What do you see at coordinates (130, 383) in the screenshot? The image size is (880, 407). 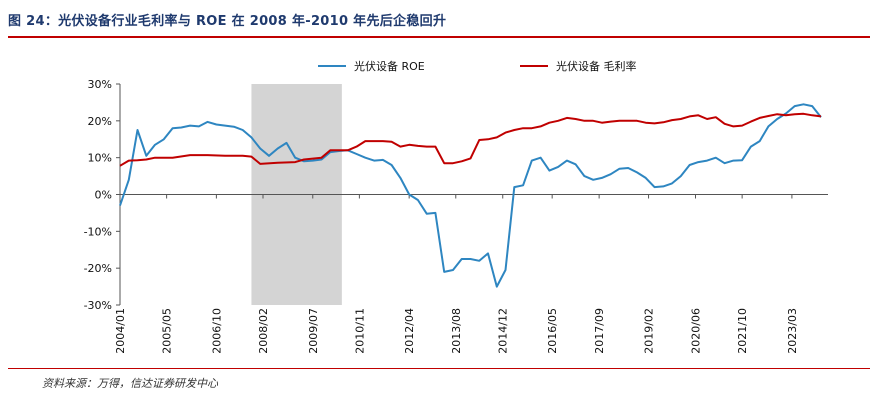 I see `source-note: 资料来源：万得，信达证券研发中心` at bounding box center [130, 383].